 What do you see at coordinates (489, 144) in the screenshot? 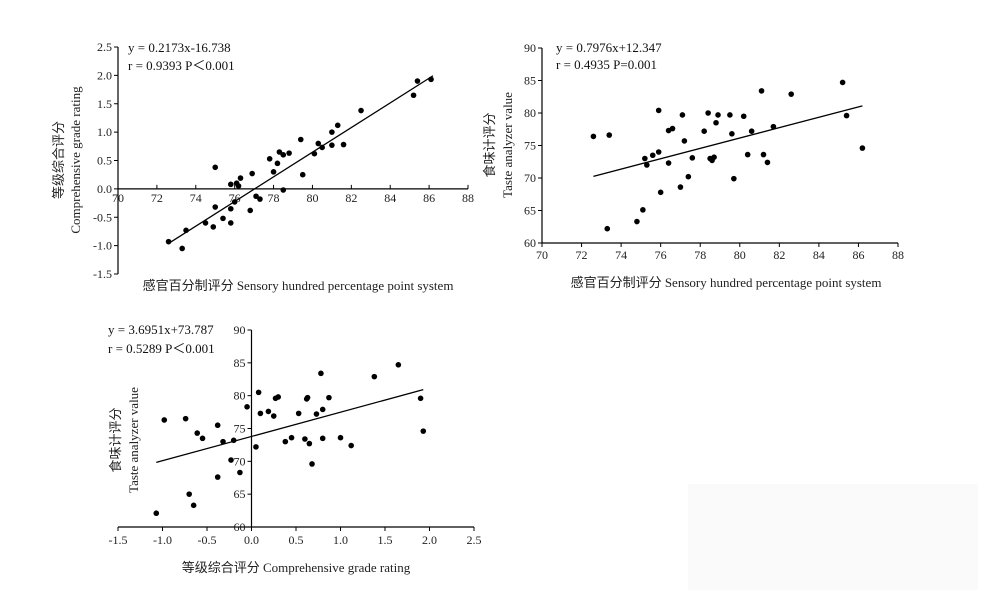
I see `y-axis-label-cn: 食味计评分` at bounding box center [489, 144].